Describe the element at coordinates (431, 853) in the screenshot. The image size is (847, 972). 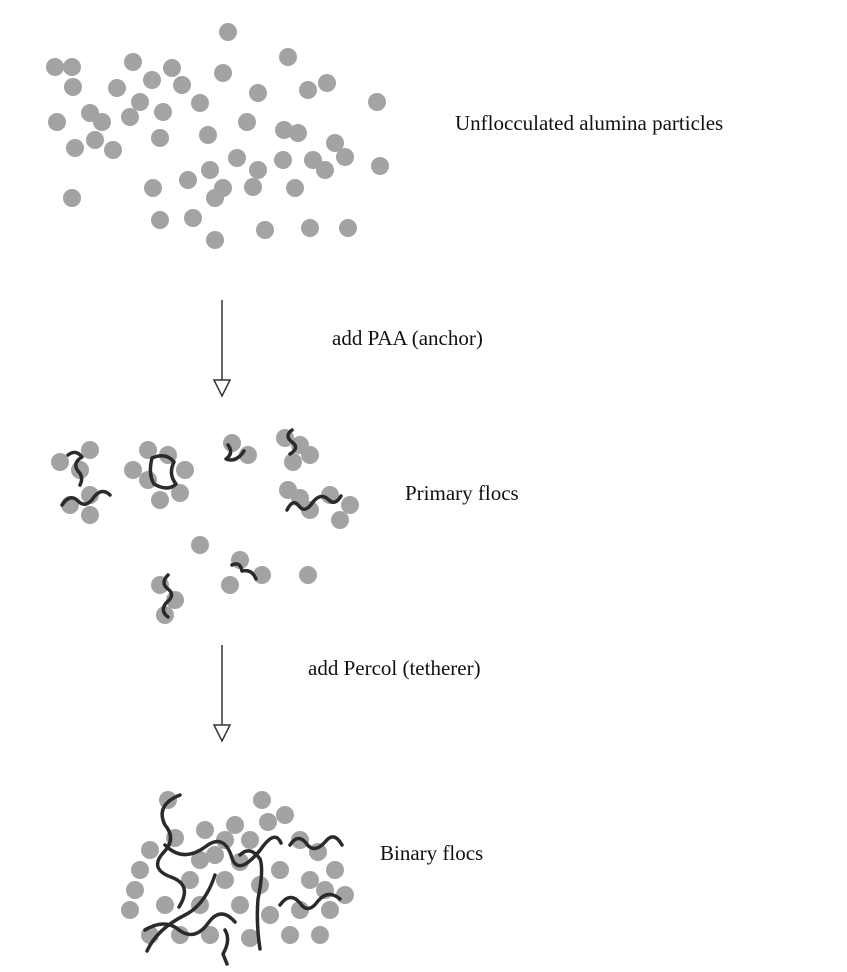
I see `stage-label: Binary flocs` at that location.